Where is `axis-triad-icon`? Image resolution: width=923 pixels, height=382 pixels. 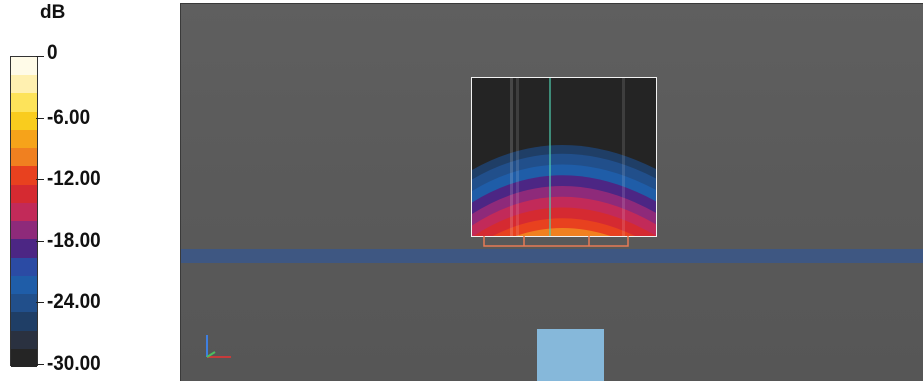 axis-triad-icon is located at coordinates (218, 346).